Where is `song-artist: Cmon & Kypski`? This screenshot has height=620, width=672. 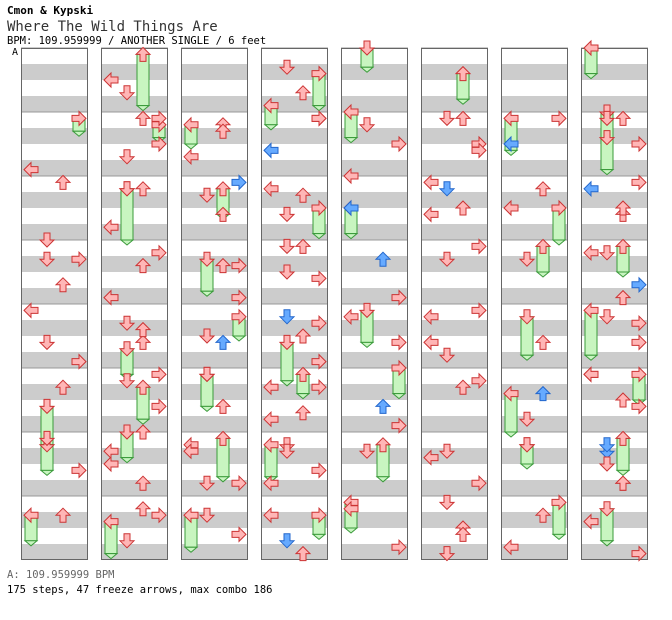 song-artist: Cmon & Kypski is located at coordinates (50, 10).